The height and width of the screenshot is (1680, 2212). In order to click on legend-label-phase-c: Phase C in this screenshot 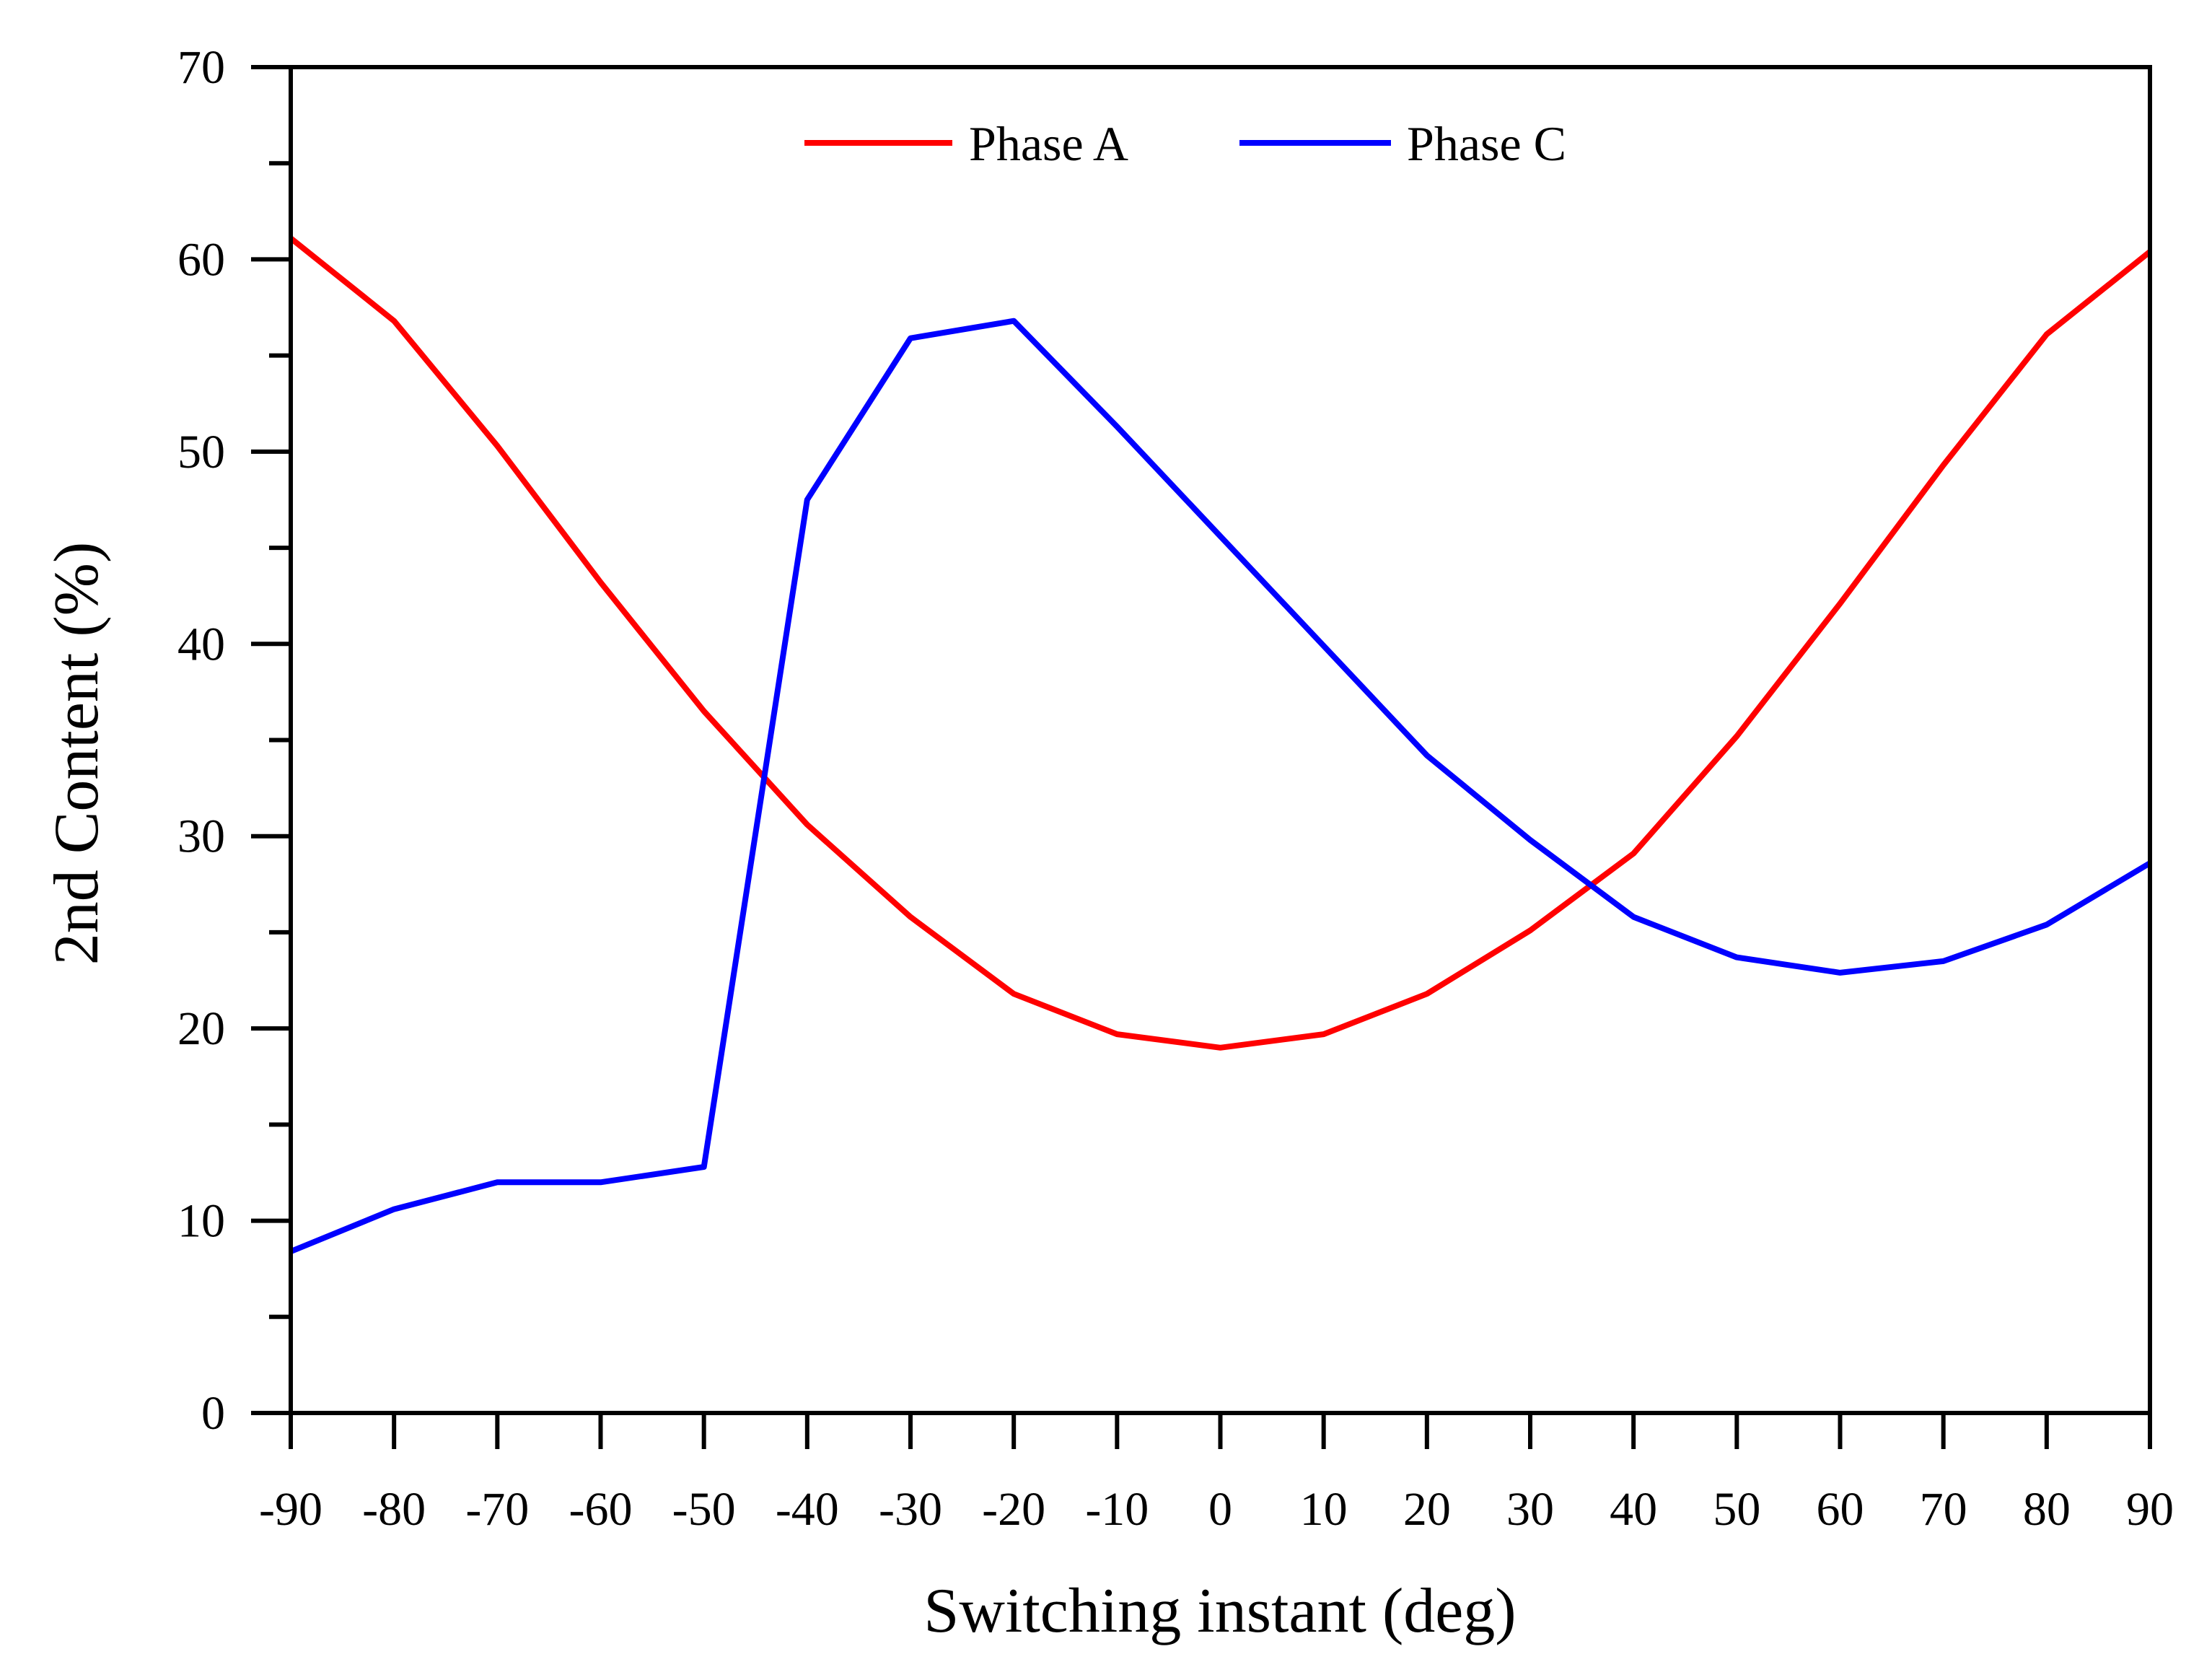, I will do `click(1486, 143)`.